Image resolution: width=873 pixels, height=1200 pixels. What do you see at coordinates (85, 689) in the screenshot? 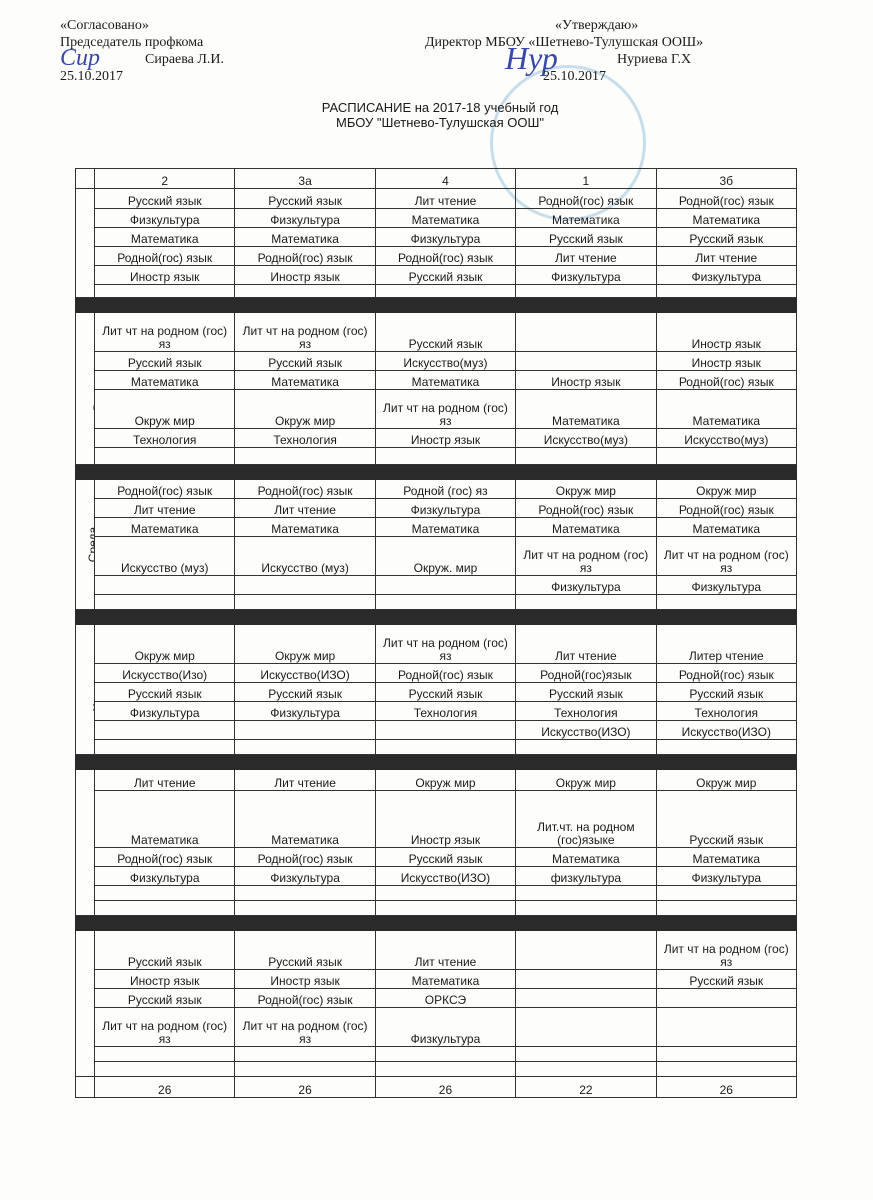
I see `day-label: Четверг` at bounding box center [85, 689].